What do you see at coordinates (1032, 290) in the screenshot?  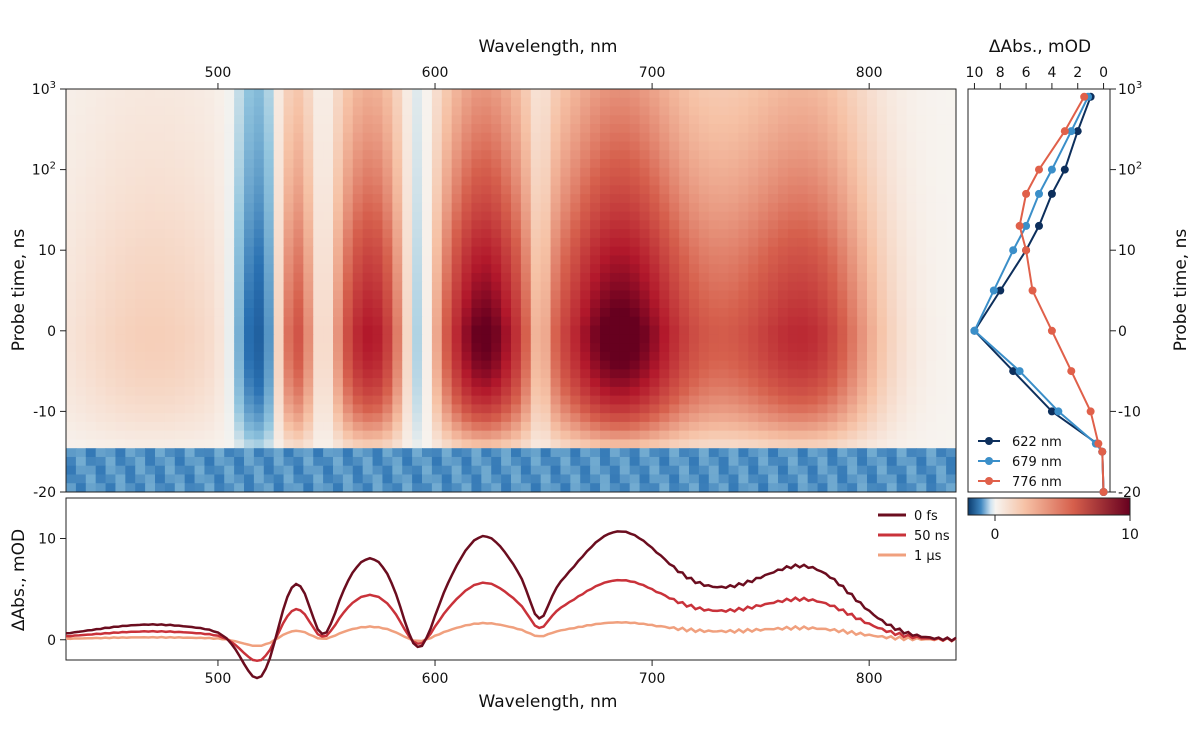 I see `kinetics-point` at bounding box center [1032, 290].